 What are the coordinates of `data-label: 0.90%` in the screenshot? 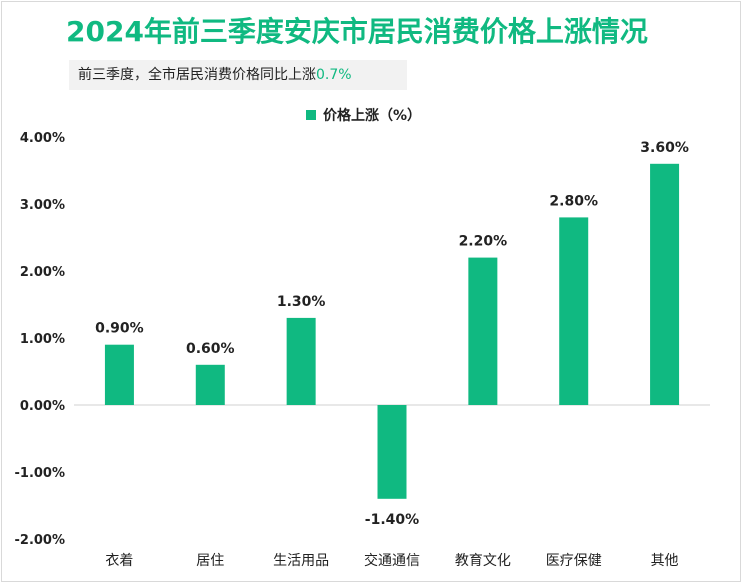 It's located at (119, 329).